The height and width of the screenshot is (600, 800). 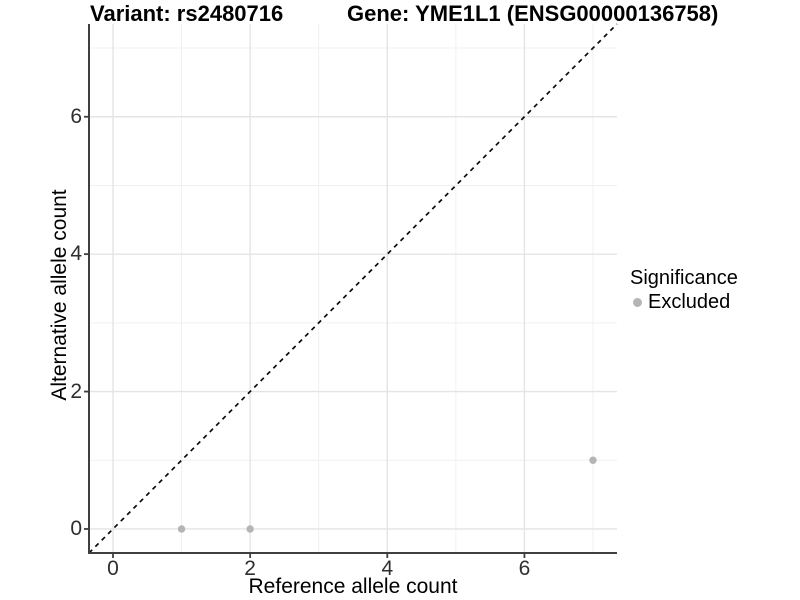 I want to click on x-tick-label: 4, so click(x=387, y=568).